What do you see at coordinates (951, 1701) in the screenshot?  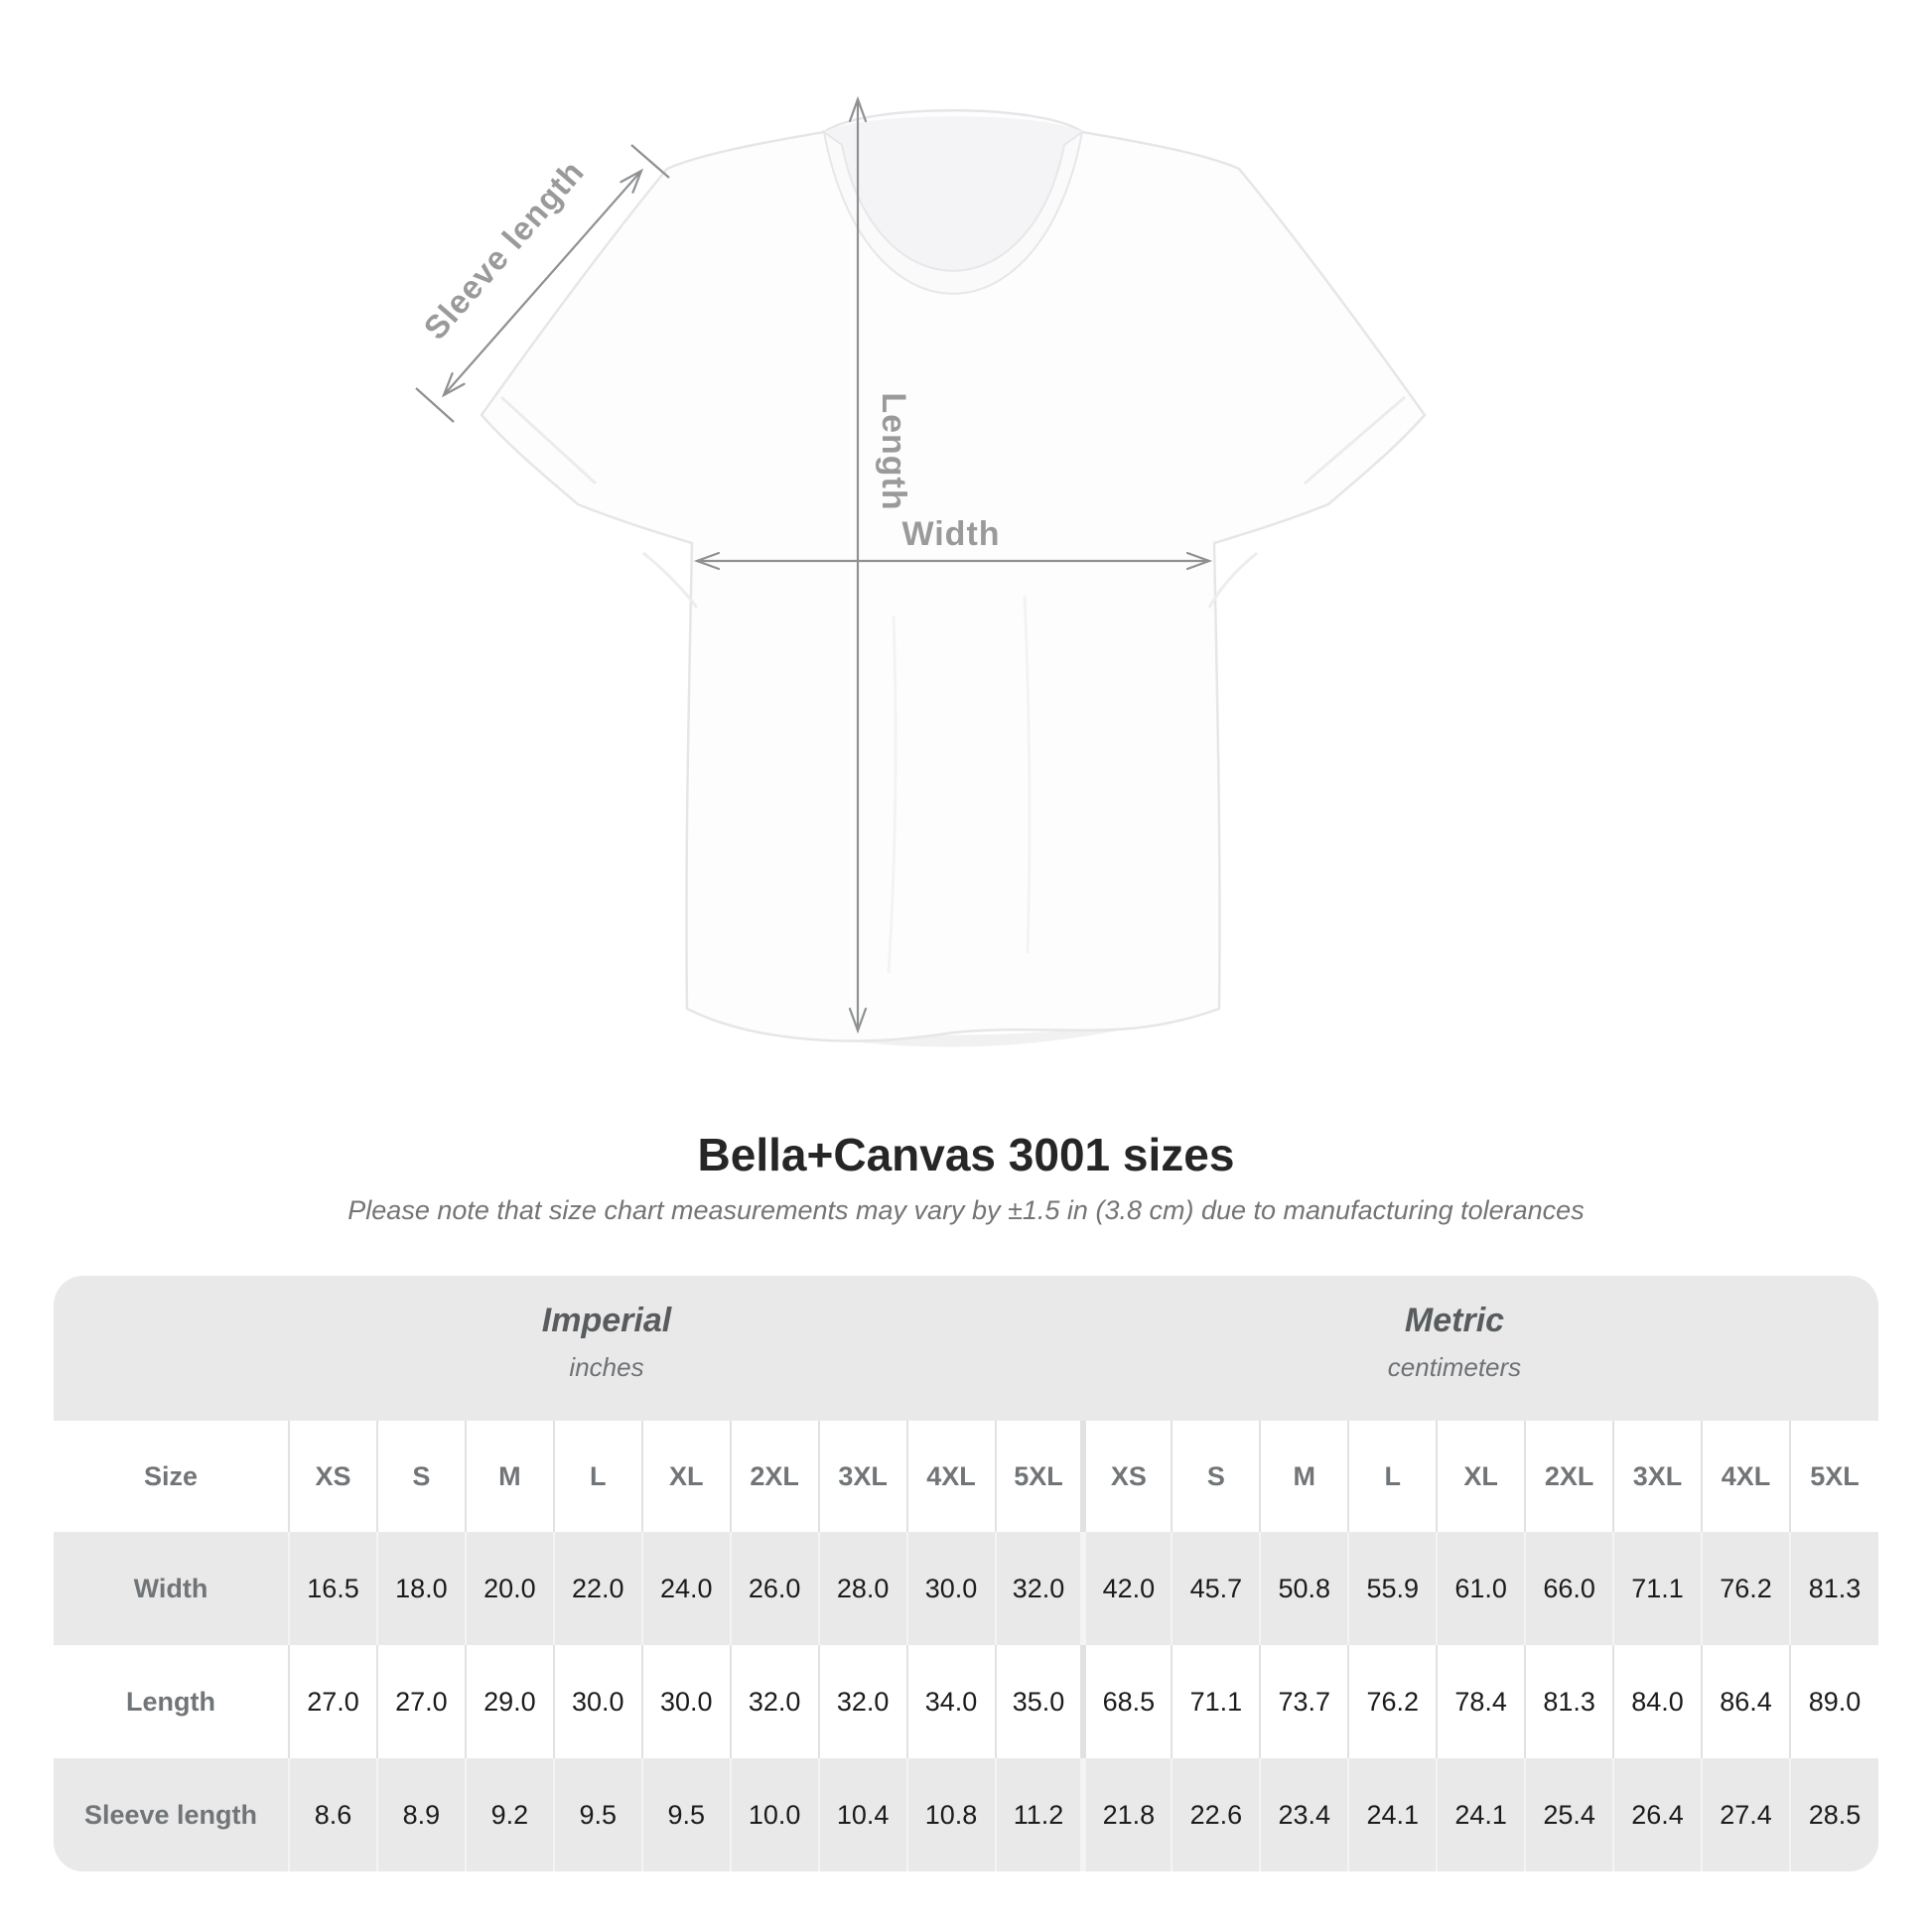 I see `size-value-cell: 34.0` at bounding box center [951, 1701].